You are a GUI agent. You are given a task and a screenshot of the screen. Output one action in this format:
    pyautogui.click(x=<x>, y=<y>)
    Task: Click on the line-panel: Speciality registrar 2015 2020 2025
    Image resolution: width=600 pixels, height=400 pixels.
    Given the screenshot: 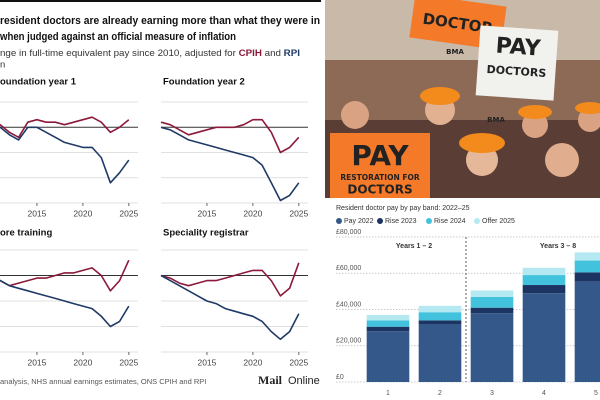 What is the action you would take?
    pyautogui.click(x=234, y=297)
    